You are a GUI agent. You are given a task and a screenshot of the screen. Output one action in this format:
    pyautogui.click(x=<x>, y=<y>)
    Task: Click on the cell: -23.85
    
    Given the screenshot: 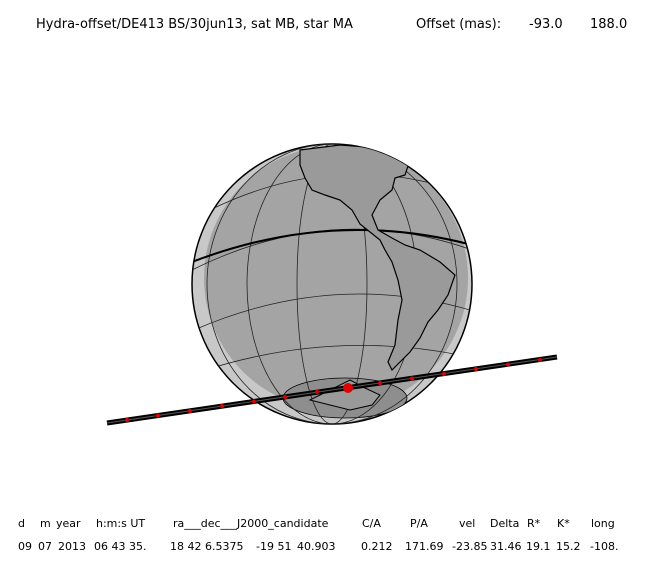 What is the action you would take?
    pyautogui.click(x=469, y=546)
    